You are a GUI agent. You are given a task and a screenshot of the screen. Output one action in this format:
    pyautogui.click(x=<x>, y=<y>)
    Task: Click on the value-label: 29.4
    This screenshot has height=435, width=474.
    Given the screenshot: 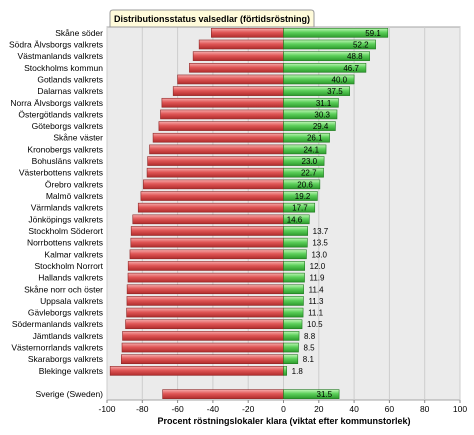 What is the action you would take?
    pyautogui.click(x=321, y=126)
    